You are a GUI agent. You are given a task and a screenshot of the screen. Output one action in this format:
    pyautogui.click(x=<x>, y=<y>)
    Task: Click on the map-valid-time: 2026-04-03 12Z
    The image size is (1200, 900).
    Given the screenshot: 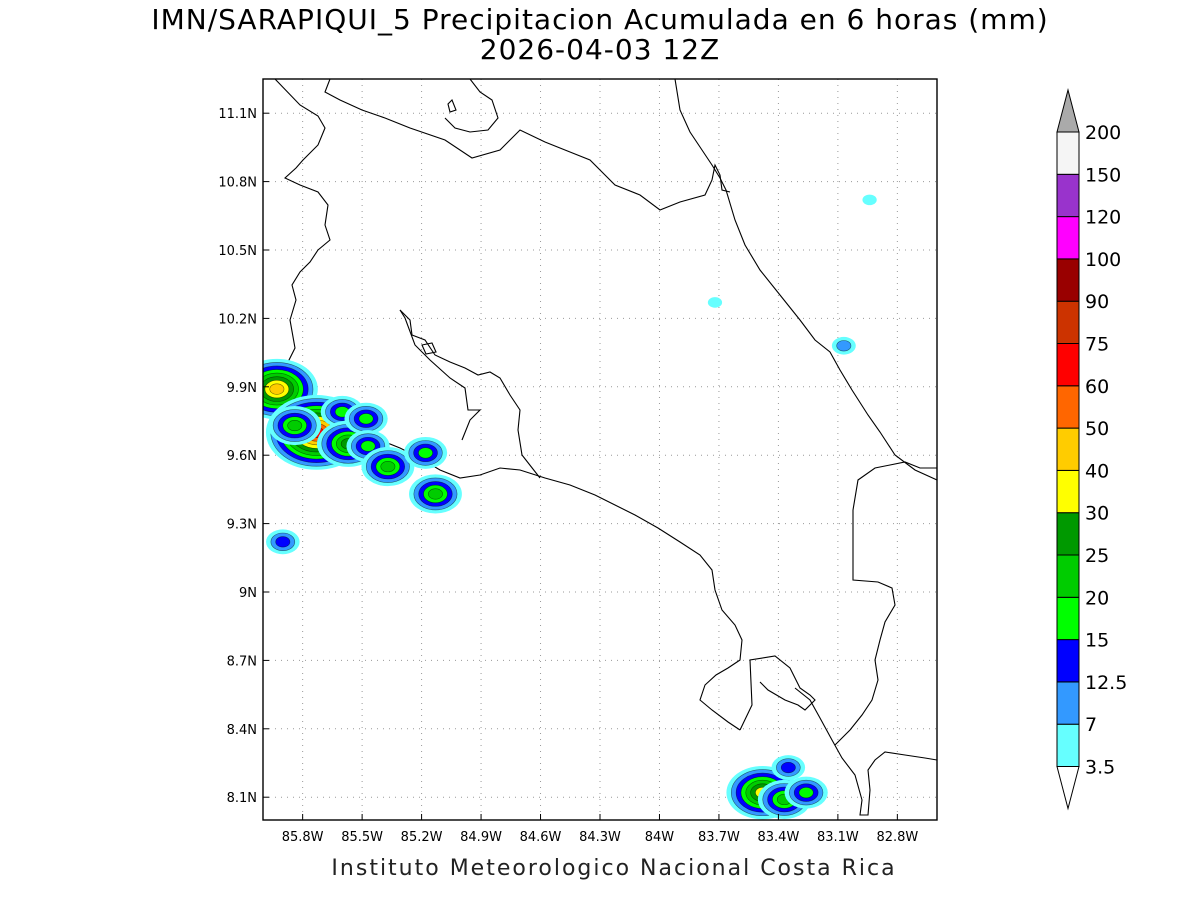 What is the action you would take?
    pyautogui.click(x=600, y=49)
    